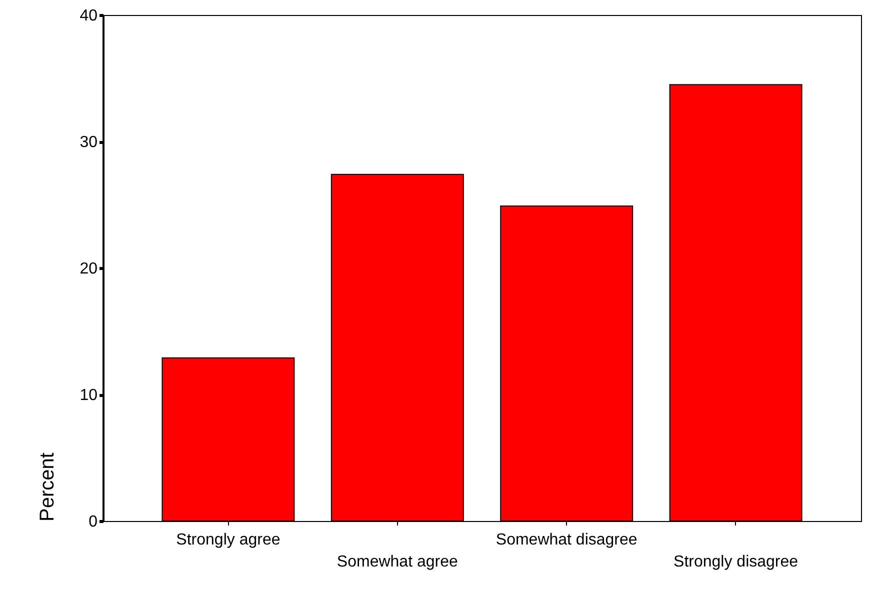  Describe the element at coordinates (89, 269) in the screenshot. I see `y-tick-label: 20` at that location.